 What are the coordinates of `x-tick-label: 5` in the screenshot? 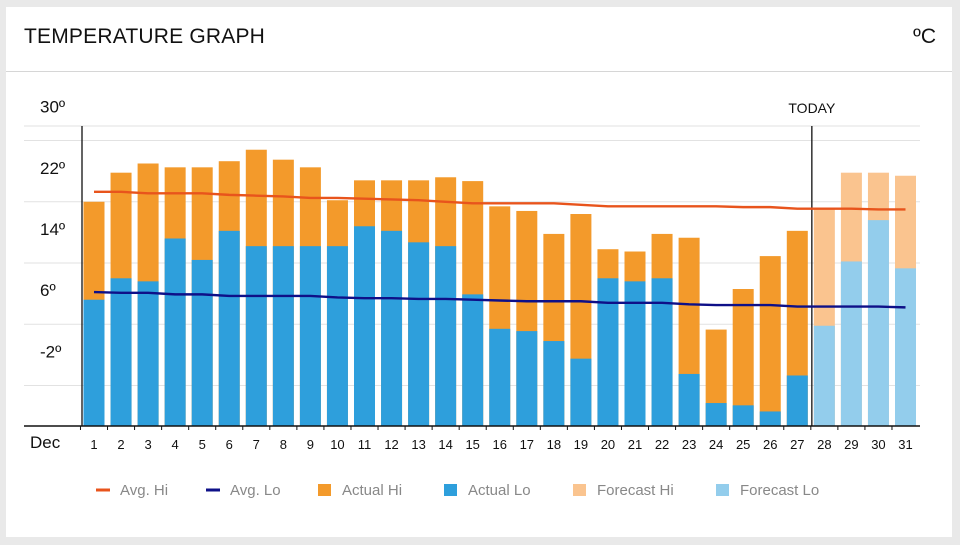 It's located at (202, 444).